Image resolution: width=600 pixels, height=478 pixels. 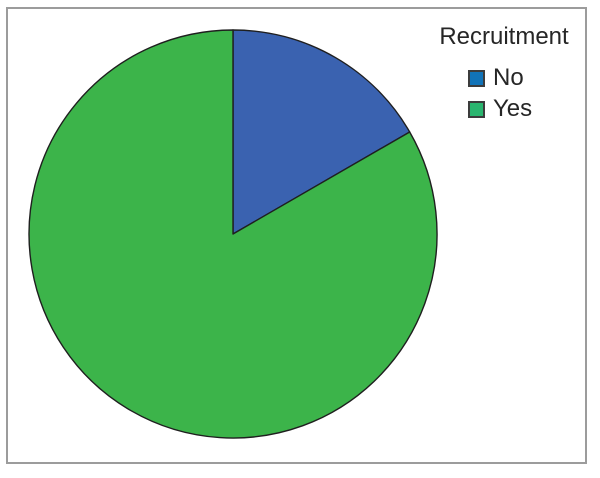 I want to click on legend-item-no: No, so click(x=524, y=78).